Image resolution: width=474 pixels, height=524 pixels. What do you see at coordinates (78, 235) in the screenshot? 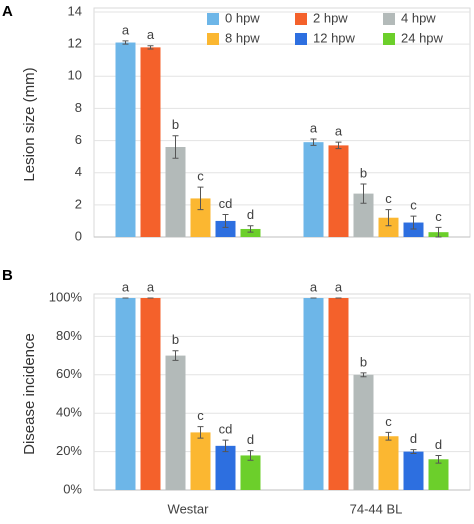
I see `y-tick-label: 0` at bounding box center [78, 235].